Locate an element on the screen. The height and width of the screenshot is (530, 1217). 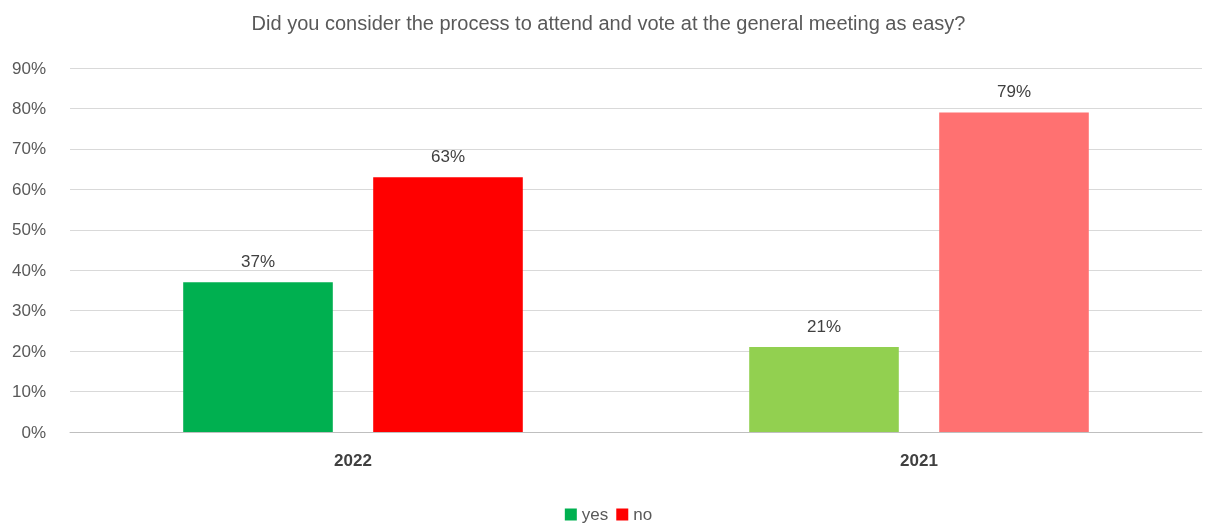
legend-label: no is located at coordinates (643, 514).